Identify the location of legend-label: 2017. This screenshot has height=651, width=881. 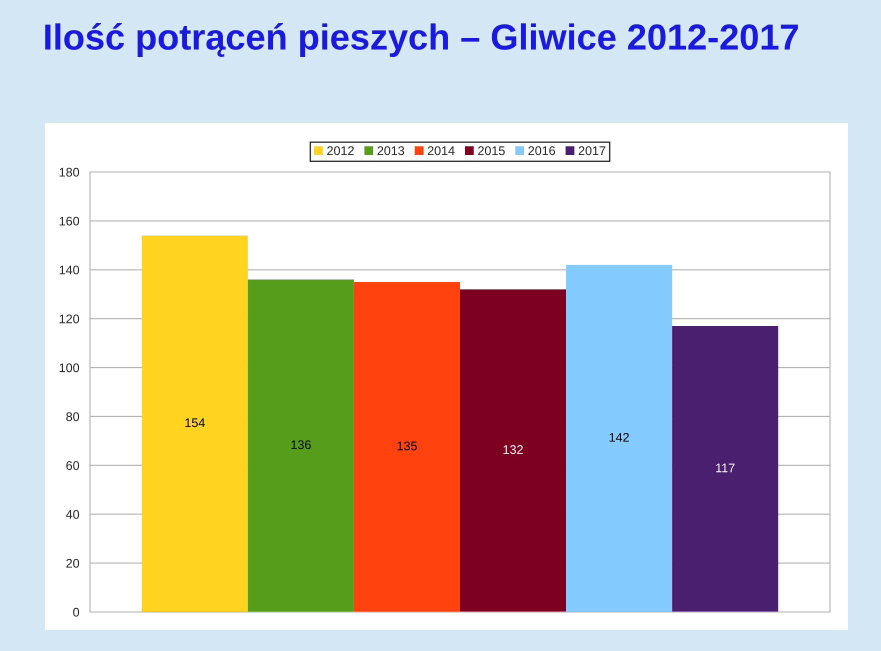
(592, 151).